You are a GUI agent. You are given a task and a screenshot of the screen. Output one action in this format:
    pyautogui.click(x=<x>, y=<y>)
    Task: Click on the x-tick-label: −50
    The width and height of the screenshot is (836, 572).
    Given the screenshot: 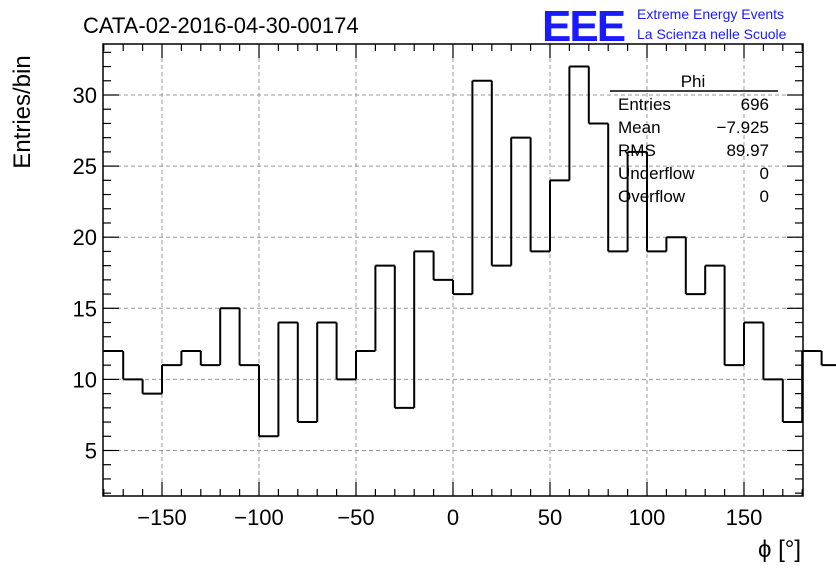 What is the action you would take?
    pyautogui.click(x=355, y=517)
    